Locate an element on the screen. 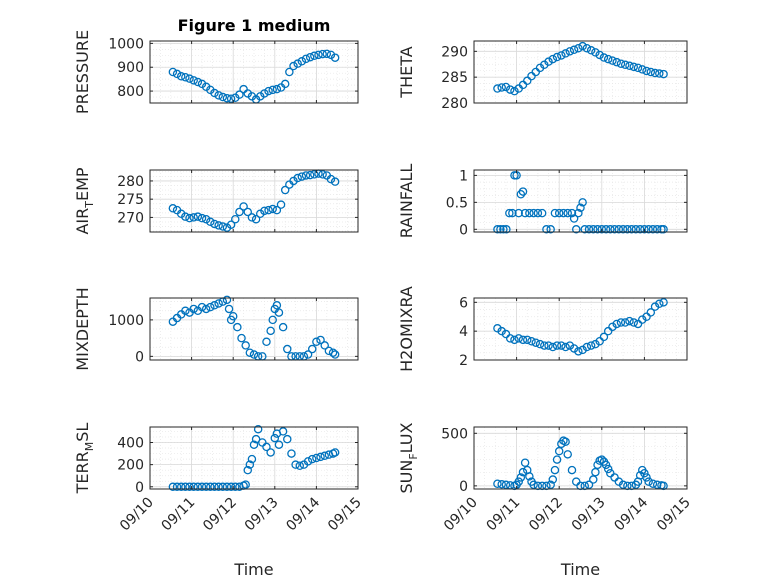 Image resolution: width=778 pixels, height=583 pixels. subplot-h2omixra: 2 4 6 H2OMIXRA is located at coordinates (542, 329).